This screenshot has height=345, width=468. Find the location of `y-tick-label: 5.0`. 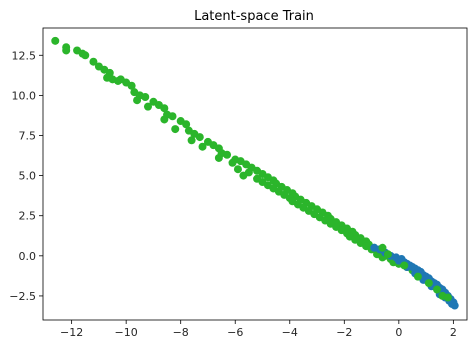

y-tick-label: 5.0 is located at coordinates (28, 176).